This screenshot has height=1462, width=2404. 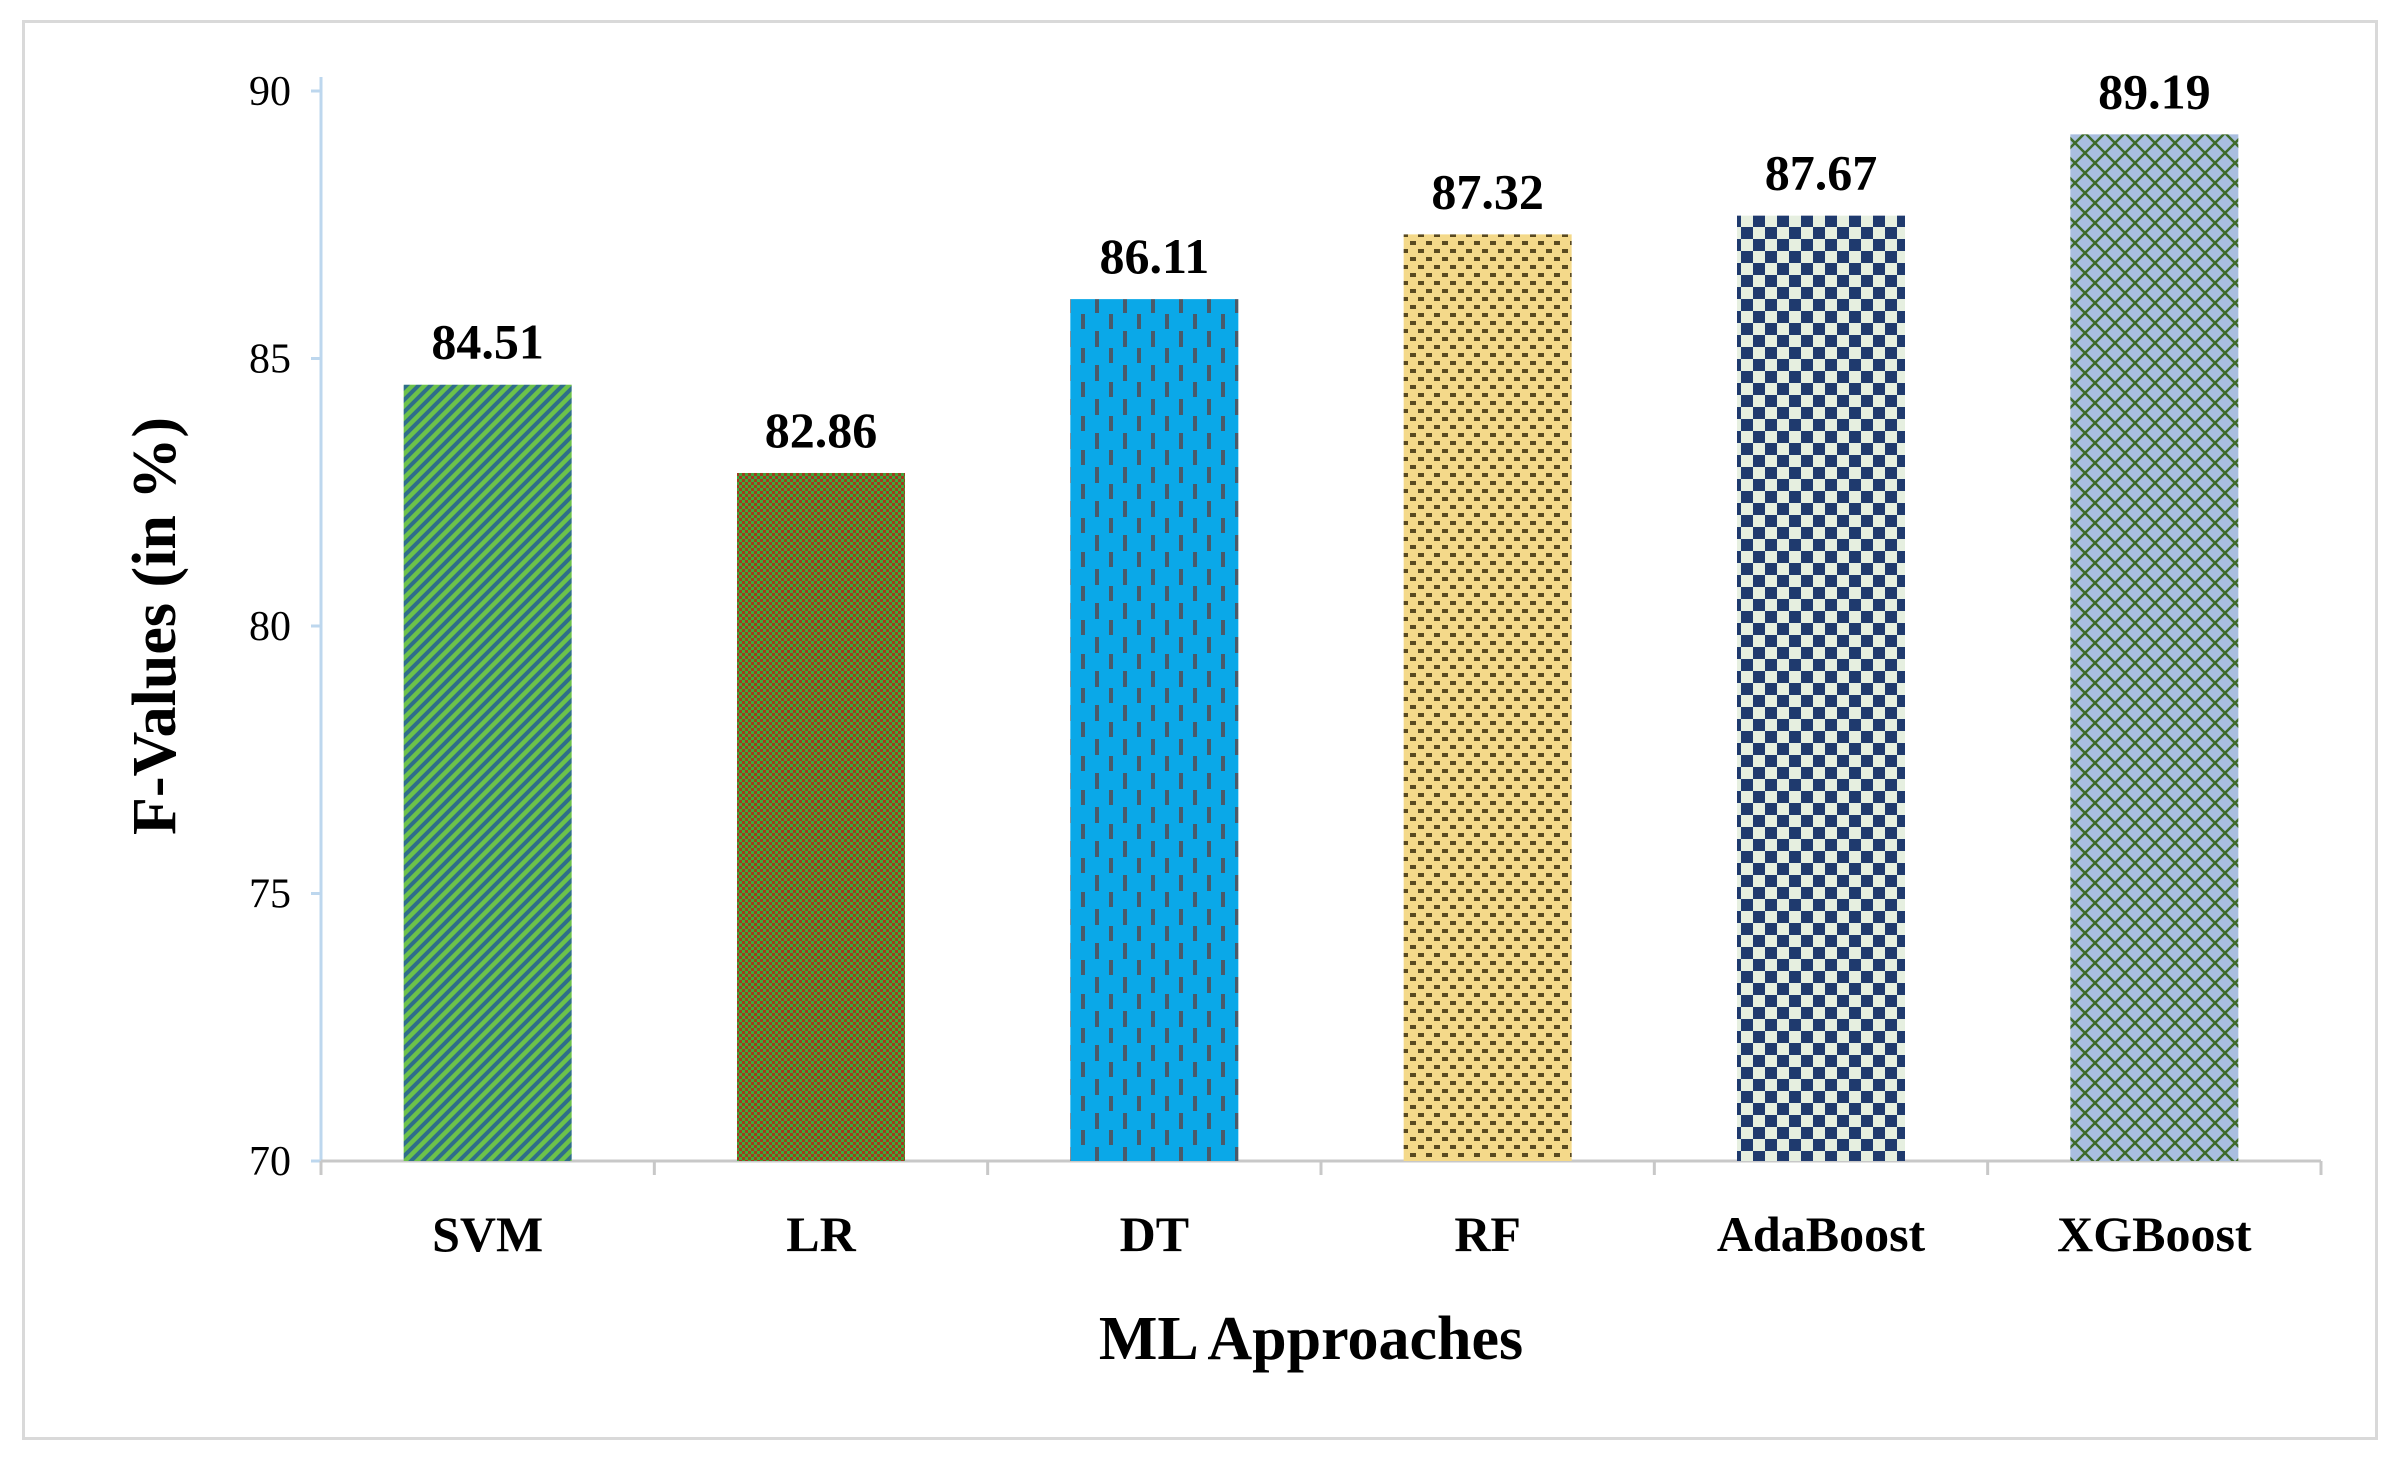 What do you see at coordinates (1821, 688) in the screenshot?
I see `bar-adaboost` at bounding box center [1821, 688].